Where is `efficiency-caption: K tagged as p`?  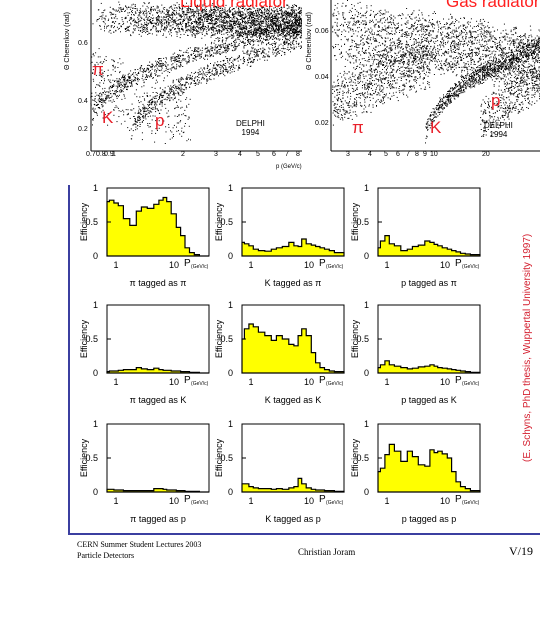
efficiency-caption: K tagged as p is located at coordinates (293, 519).